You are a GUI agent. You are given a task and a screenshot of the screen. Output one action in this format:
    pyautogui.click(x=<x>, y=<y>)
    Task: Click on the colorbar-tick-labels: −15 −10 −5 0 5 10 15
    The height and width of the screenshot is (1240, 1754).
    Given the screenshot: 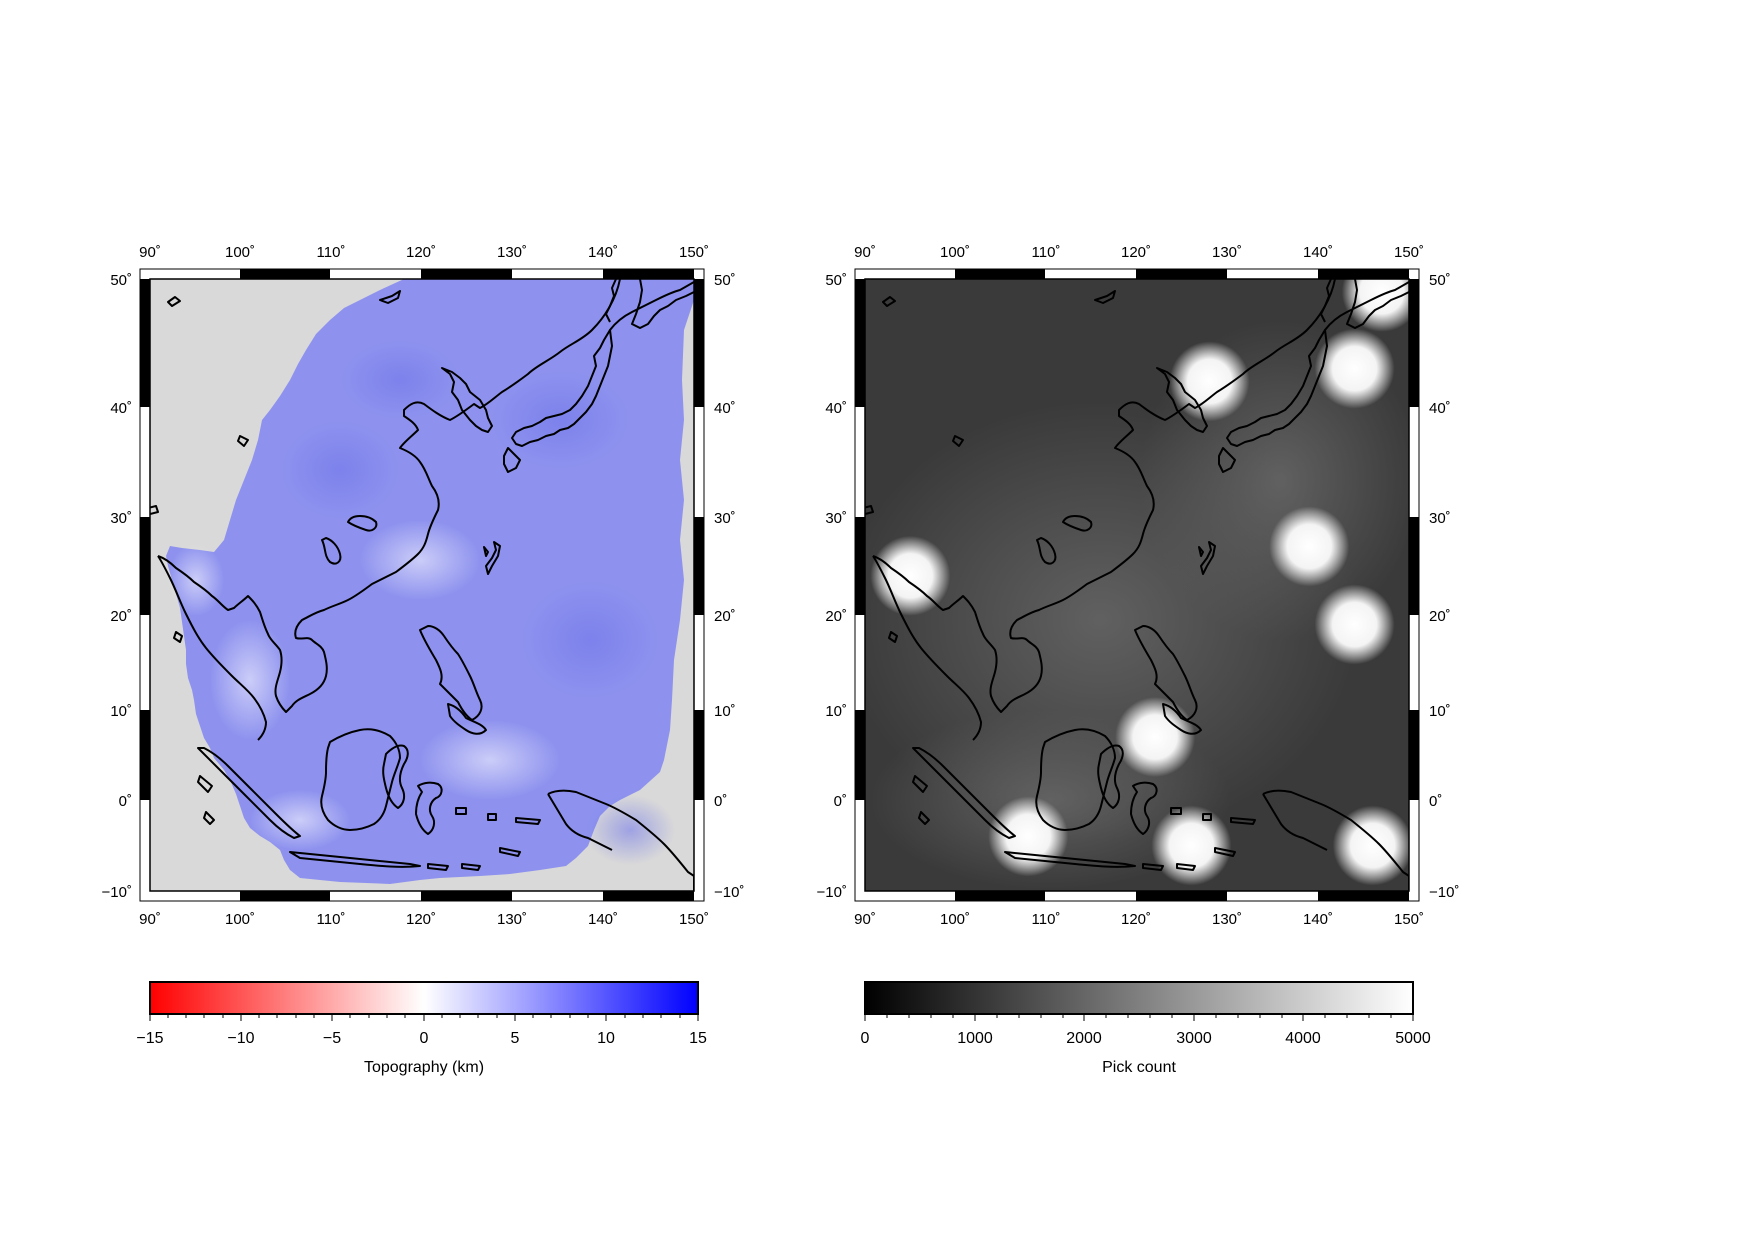 What is the action you would take?
    pyautogui.click(x=421, y=1038)
    